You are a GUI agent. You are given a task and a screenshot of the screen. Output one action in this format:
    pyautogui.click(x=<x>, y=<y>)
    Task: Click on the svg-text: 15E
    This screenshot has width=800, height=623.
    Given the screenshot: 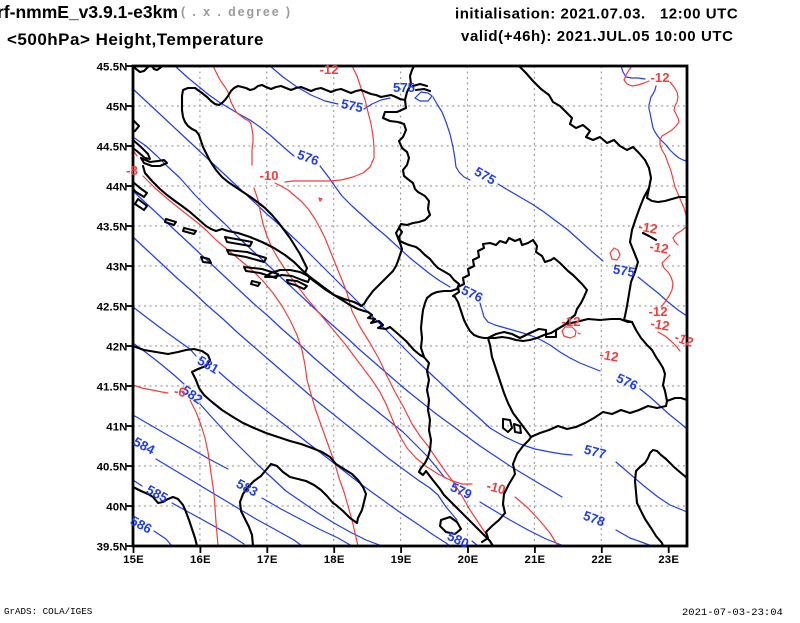 What is the action you would take?
    pyautogui.click(x=133, y=560)
    